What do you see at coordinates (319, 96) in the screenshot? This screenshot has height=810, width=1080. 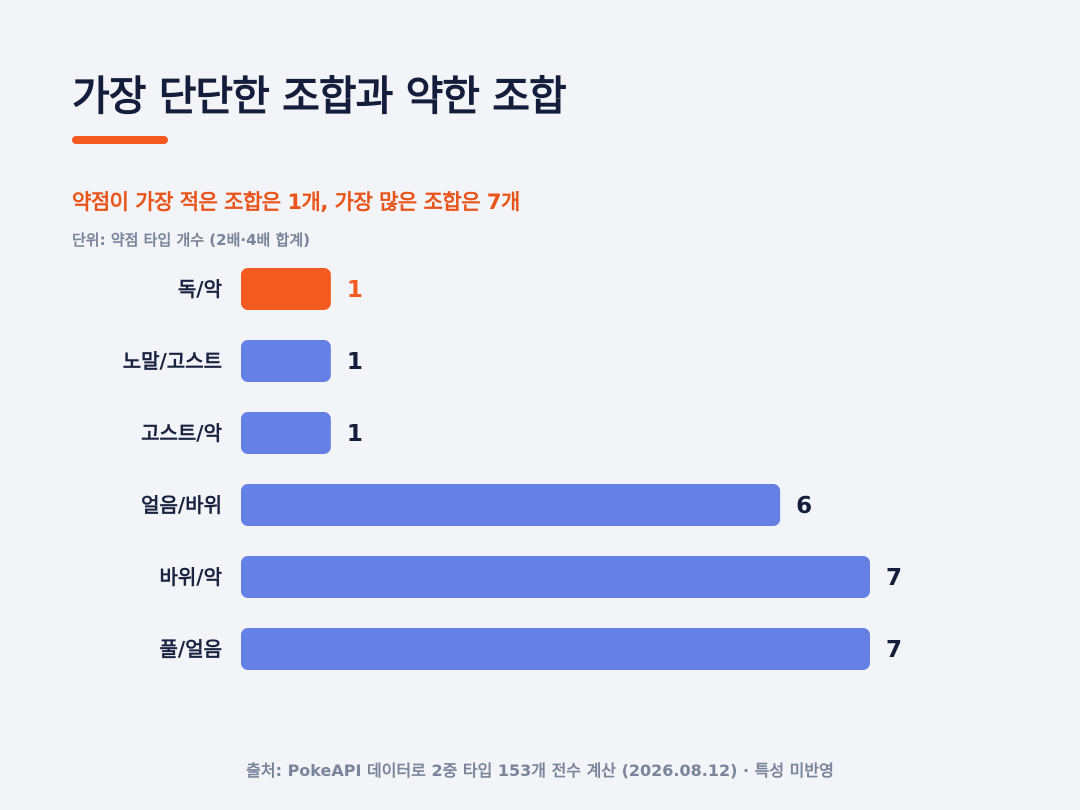 I see `chart-title: 가장 단단한 조합과 약한 조합` at bounding box center [319, 96].